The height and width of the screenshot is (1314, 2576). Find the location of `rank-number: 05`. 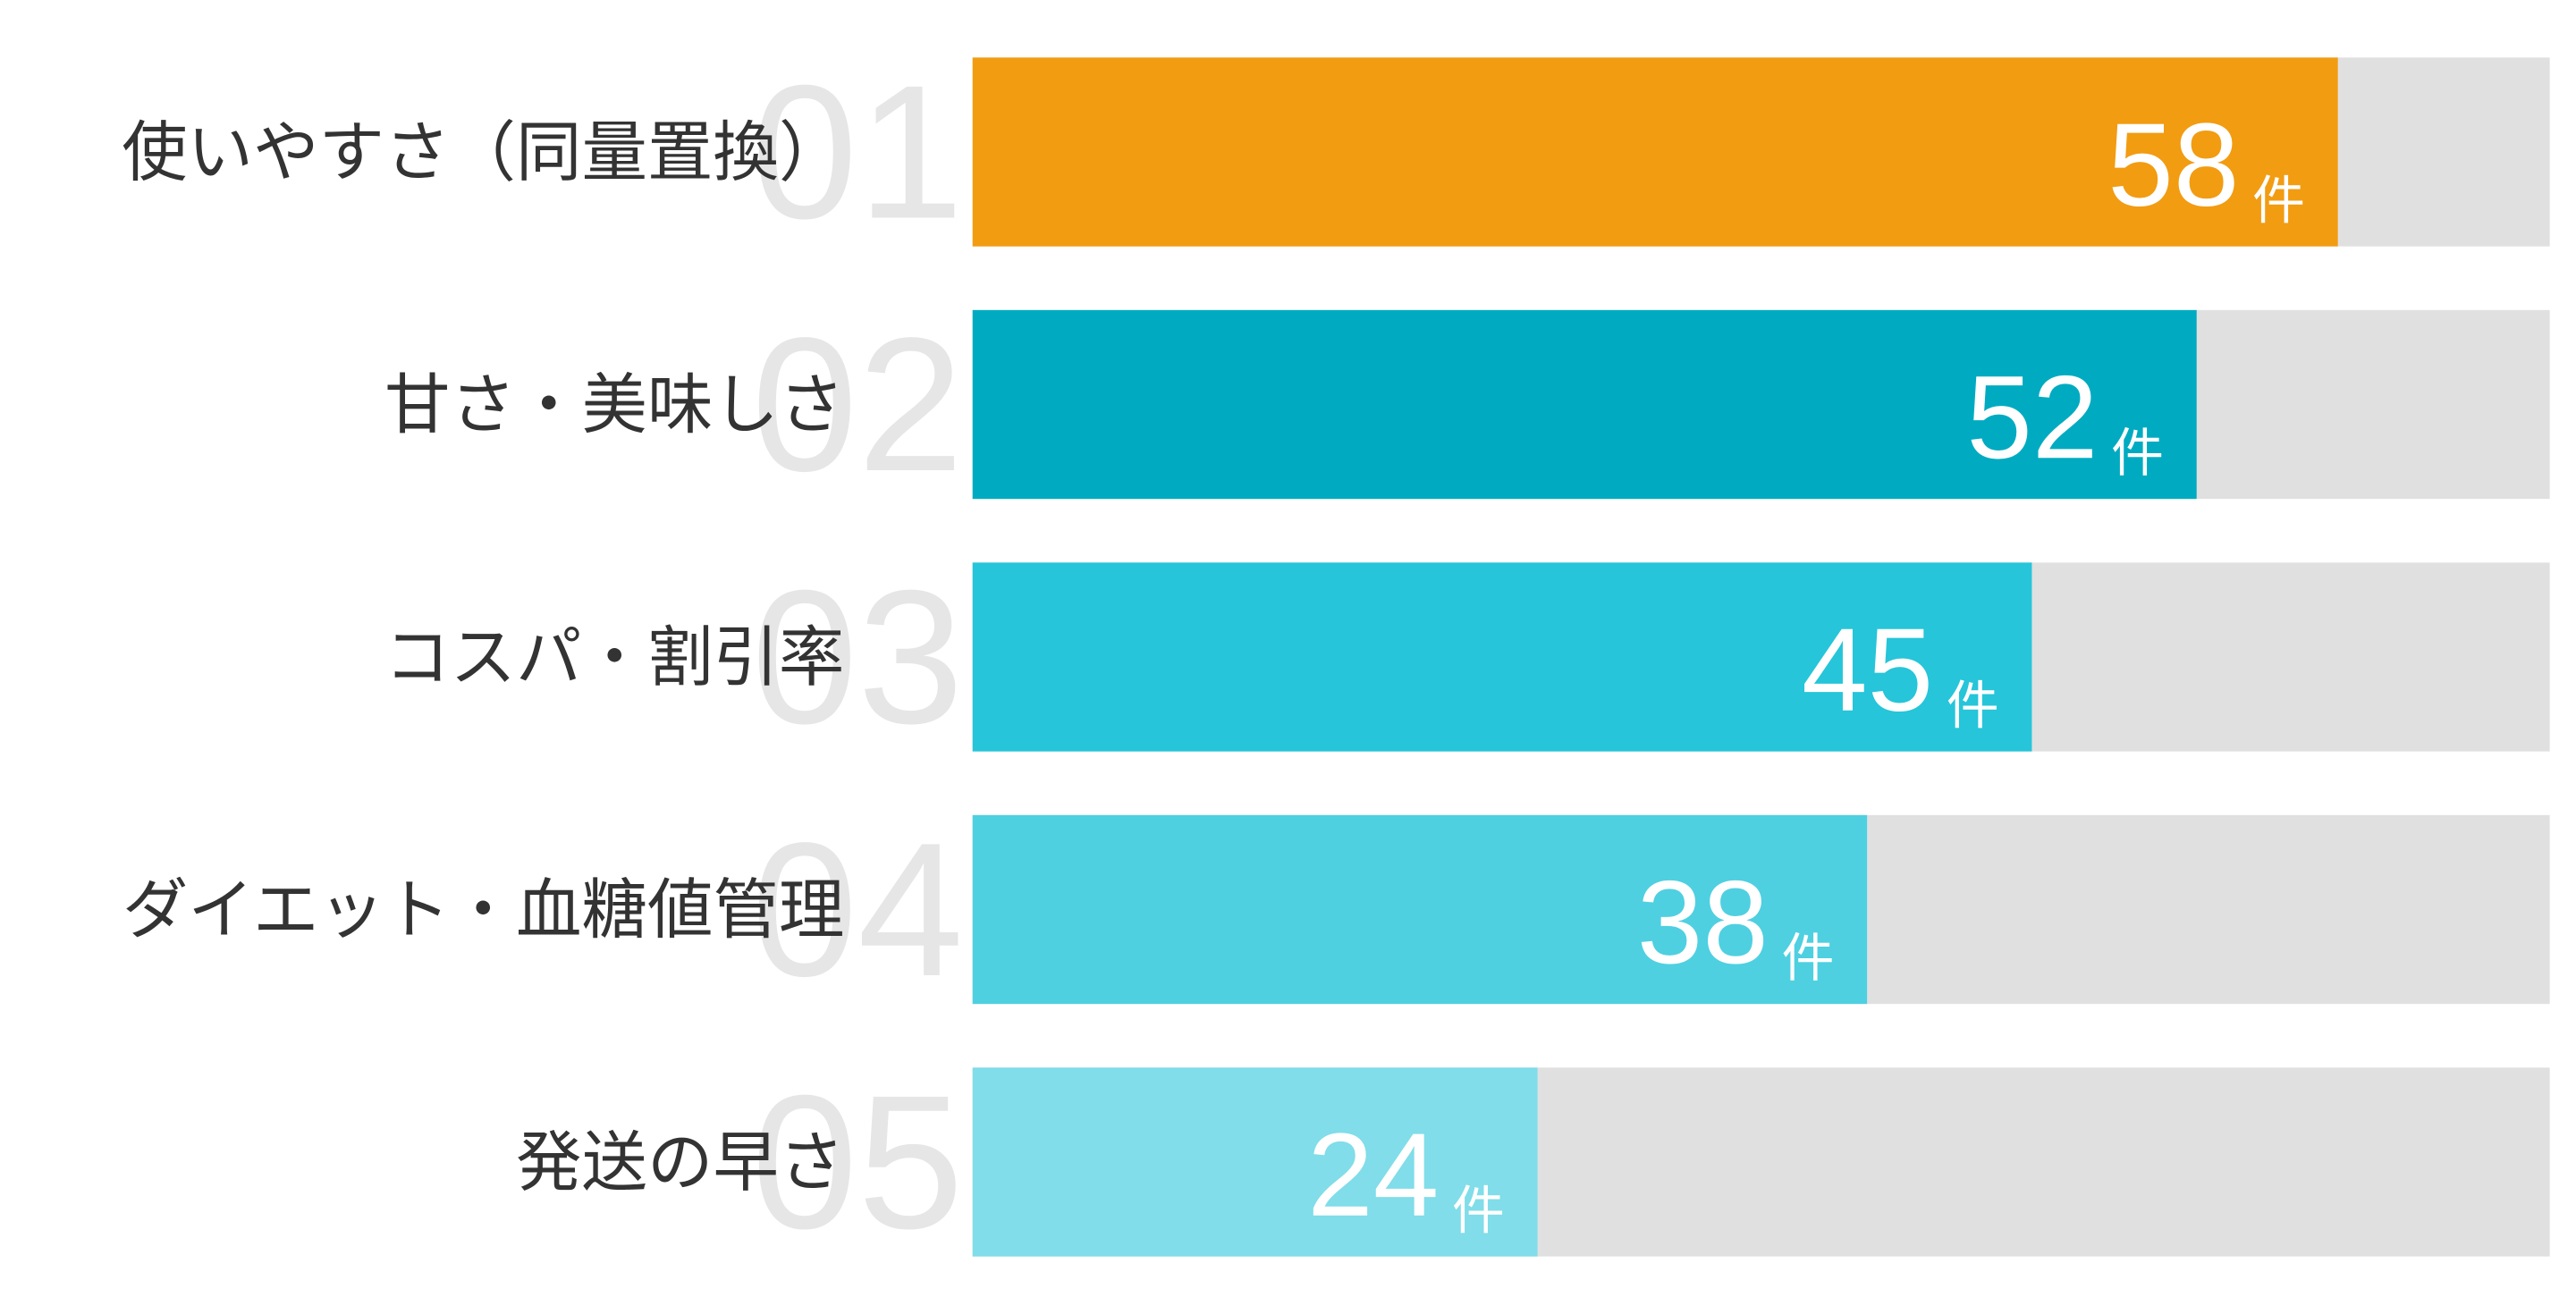

rank-number: 05 is located at coordinates (858, 1162).